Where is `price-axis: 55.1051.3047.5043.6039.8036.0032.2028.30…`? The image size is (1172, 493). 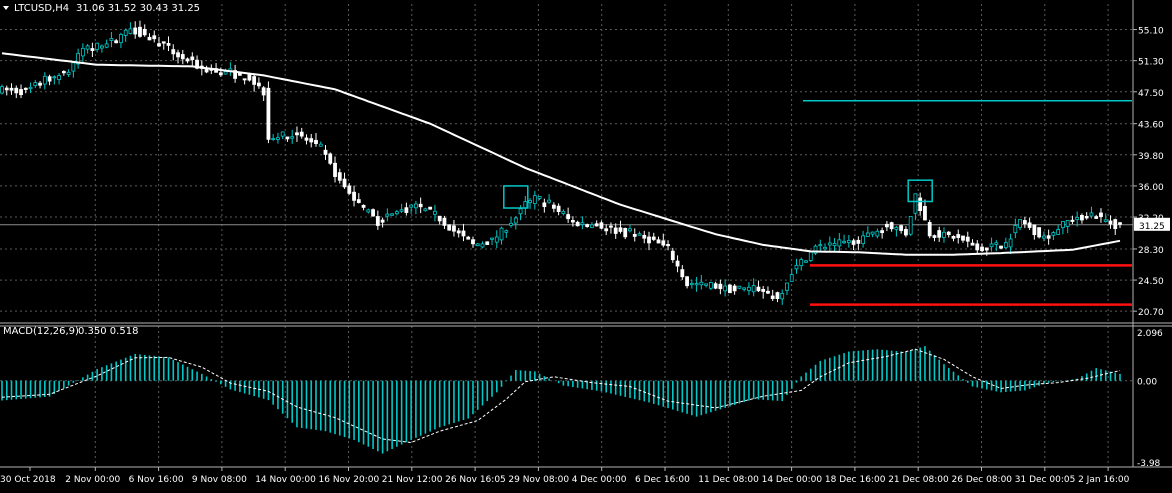 price-axis: 55.1051.3047.5043.6039.8036.0032.2028.30… is located at coordinates (1151, 248).